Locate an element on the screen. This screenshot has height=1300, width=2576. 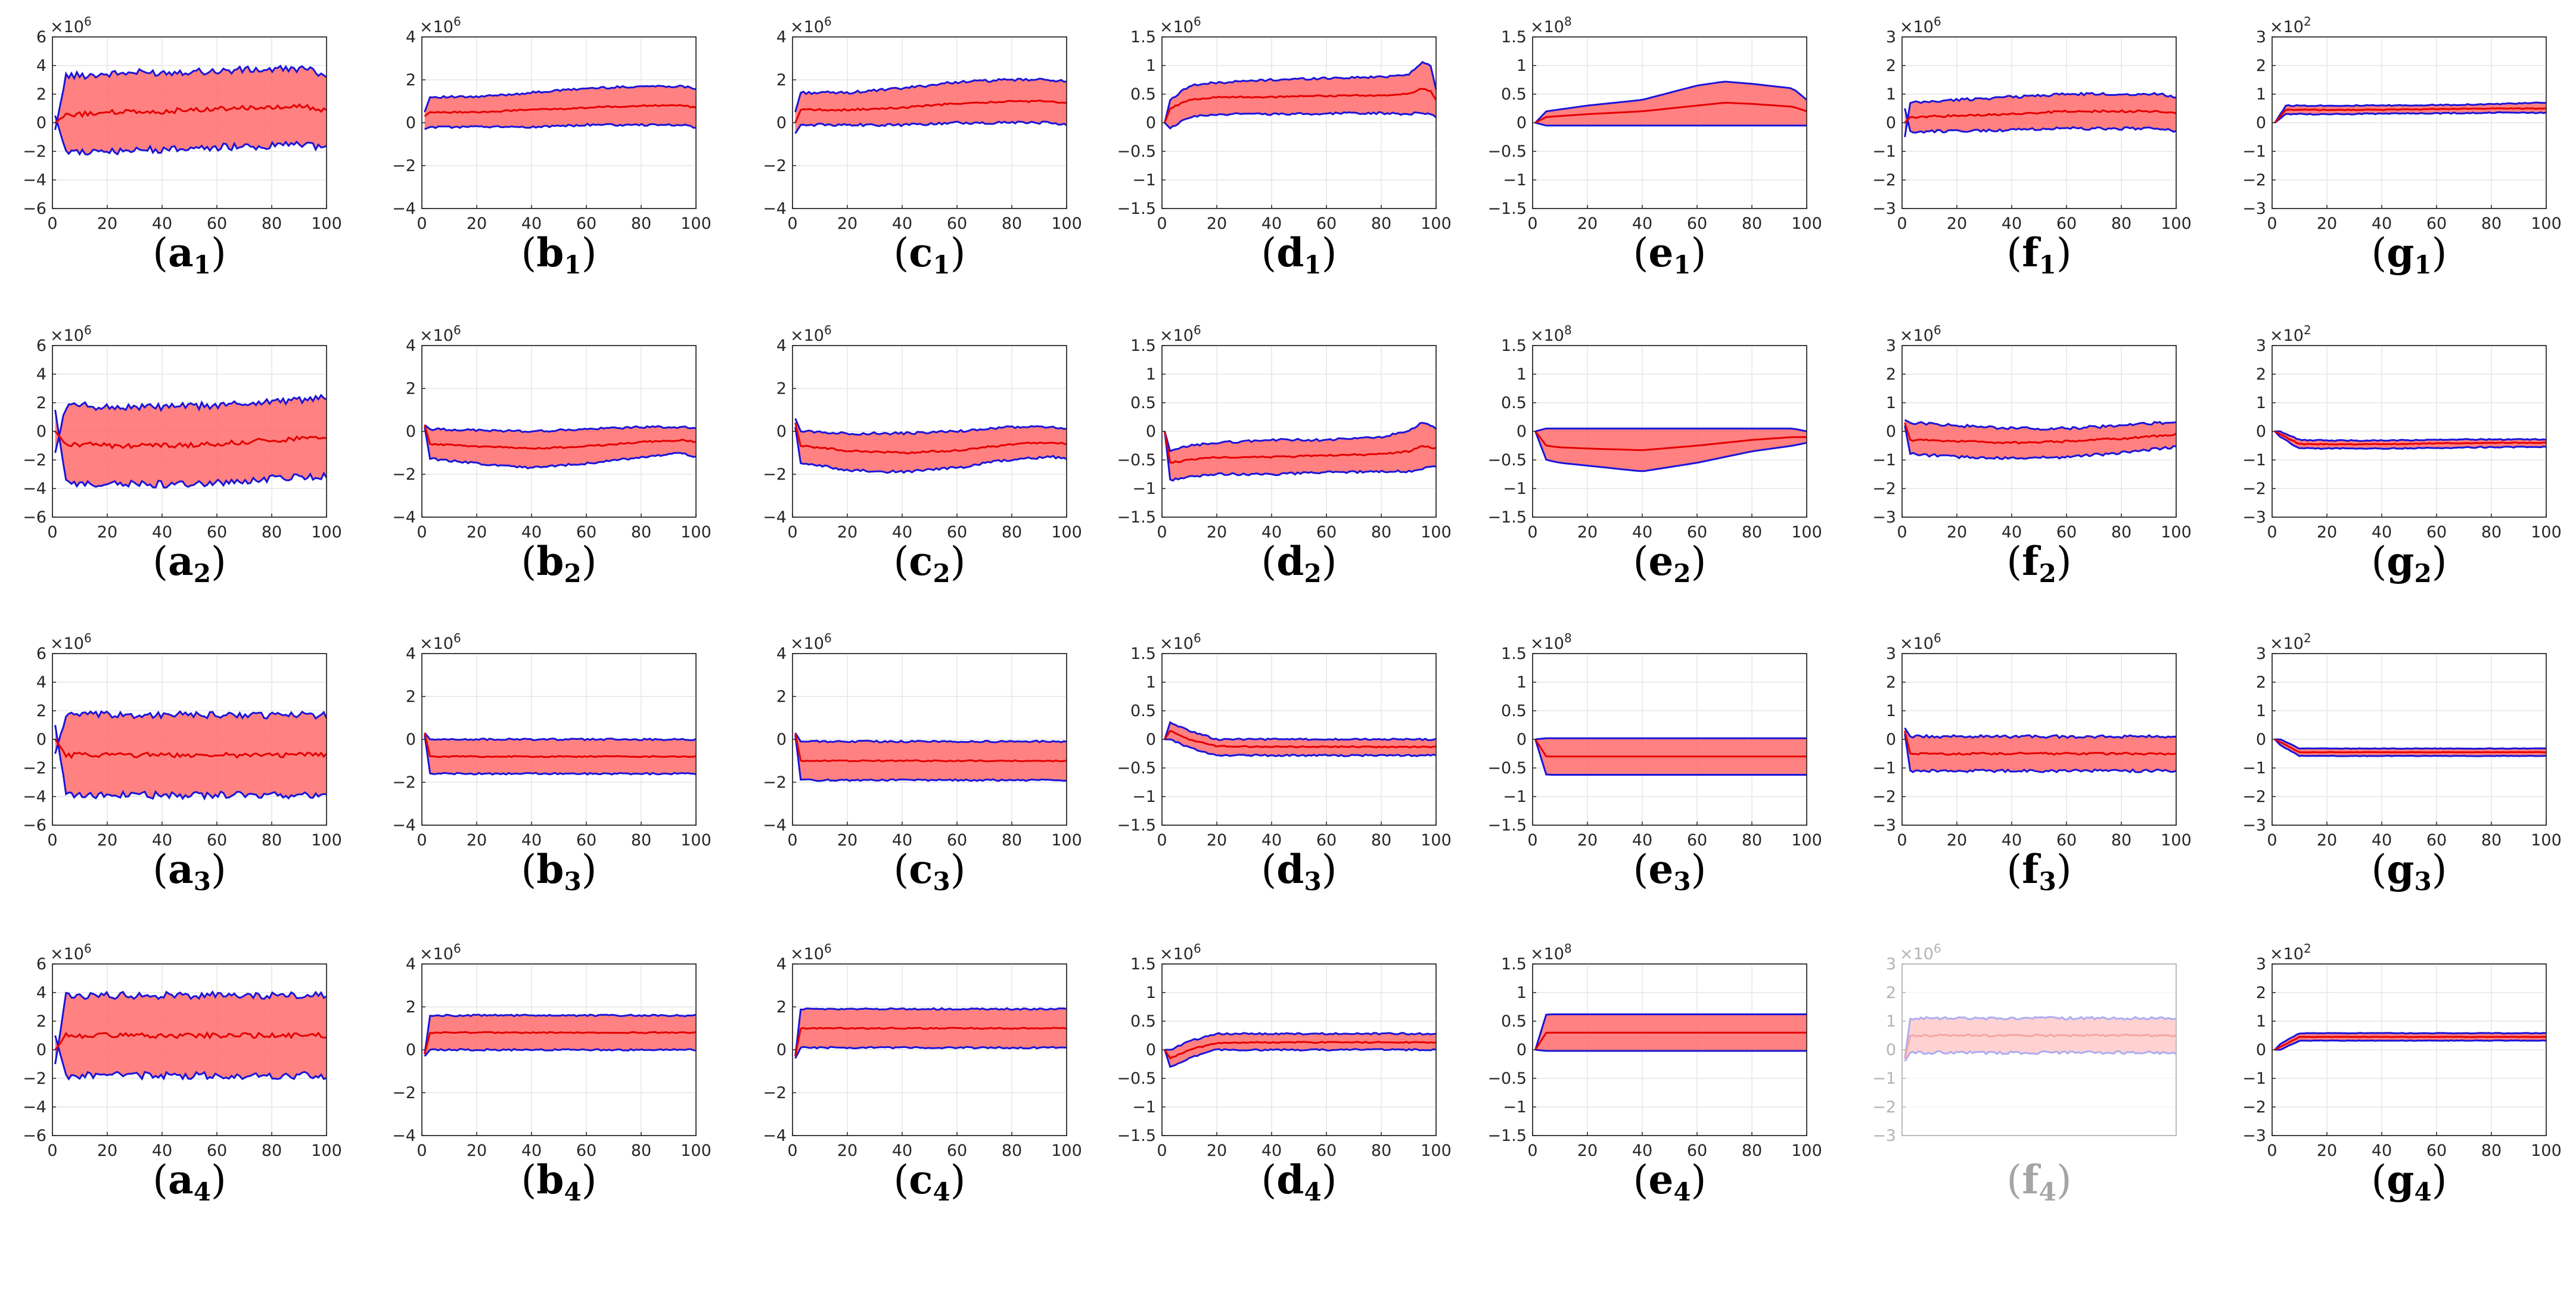
y-tick-label: 1 is located at coordinates (1151, 682).